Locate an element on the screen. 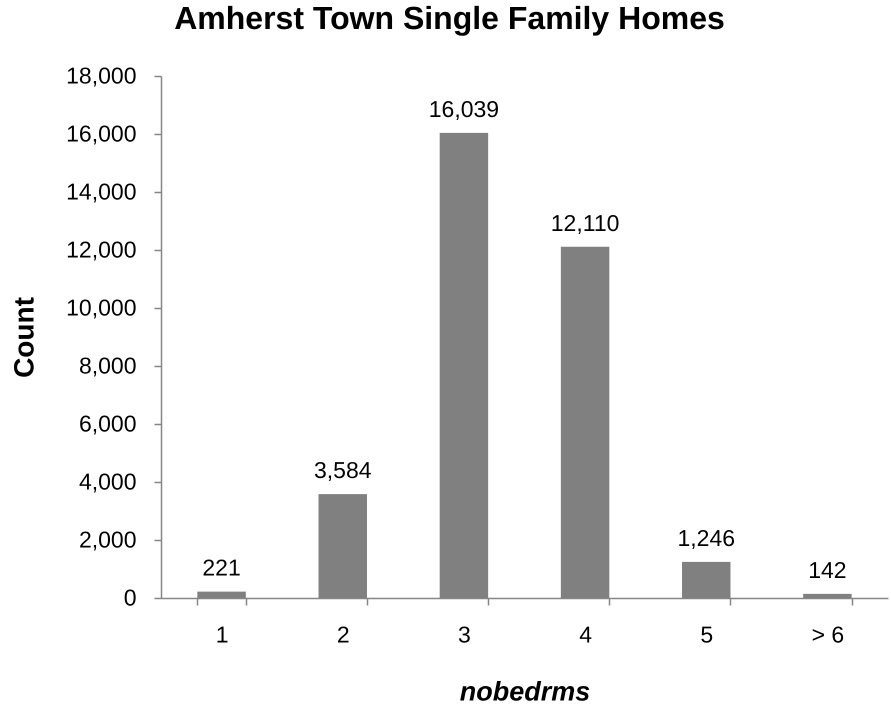 This screenshot has height=711, width=891. data-label: 1,246 is located at coordinates (706, 537).